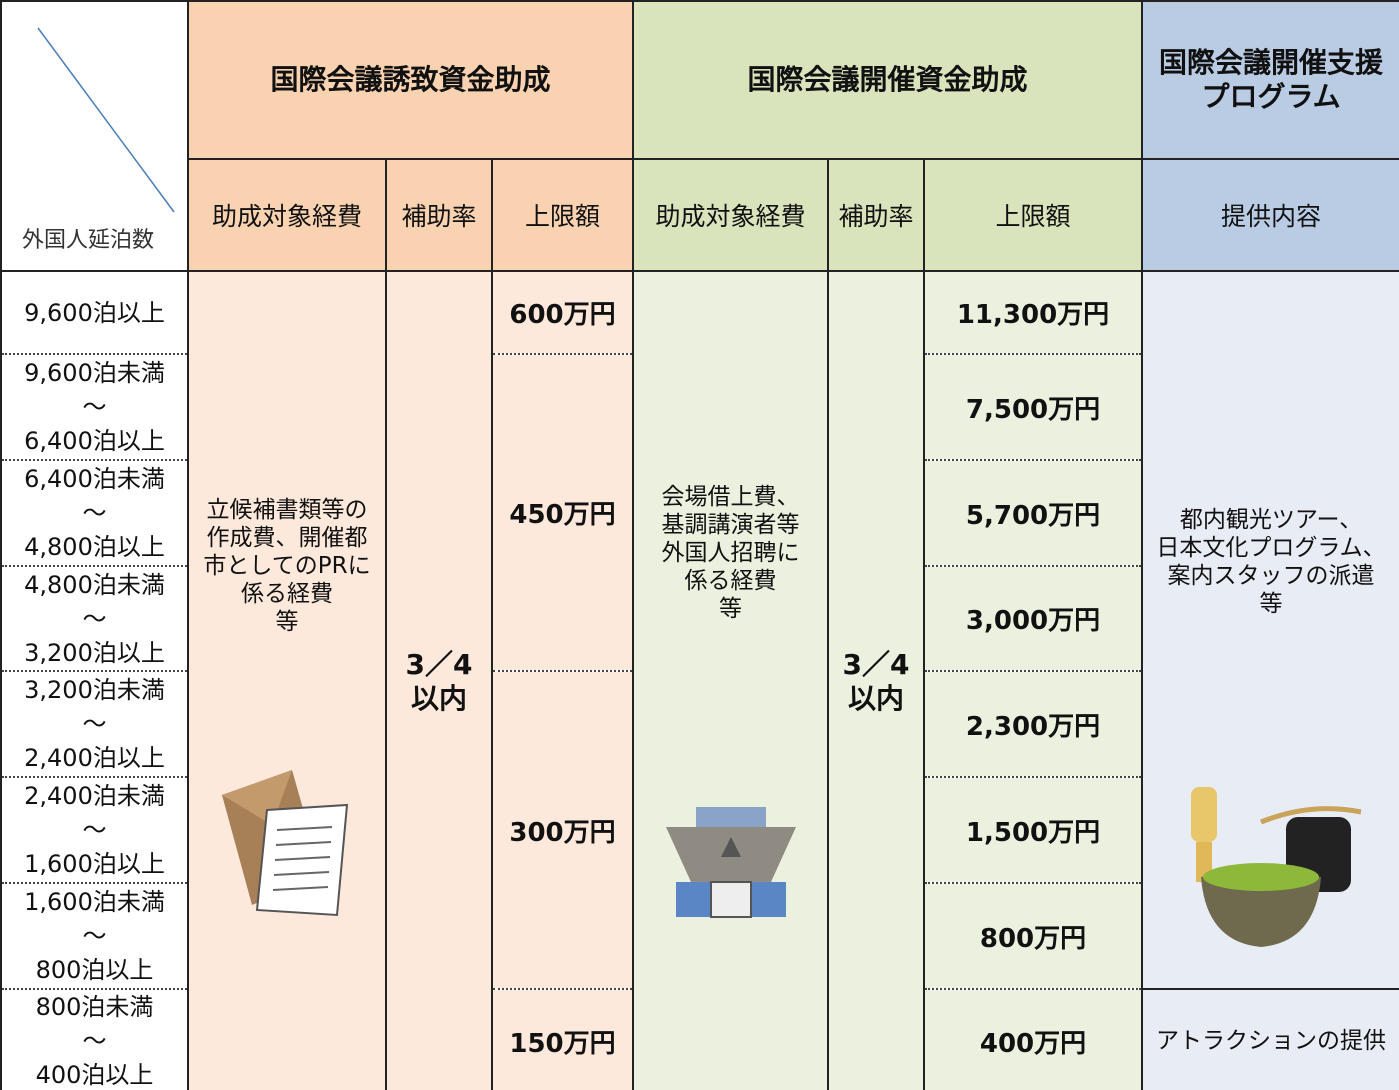 The height and width of the screenshot is (1090, 1399). What do you see at coordinates (1033, 1039) in the screenshot?
I see `limit: 400万円` at bounding box center [1033, 1039].